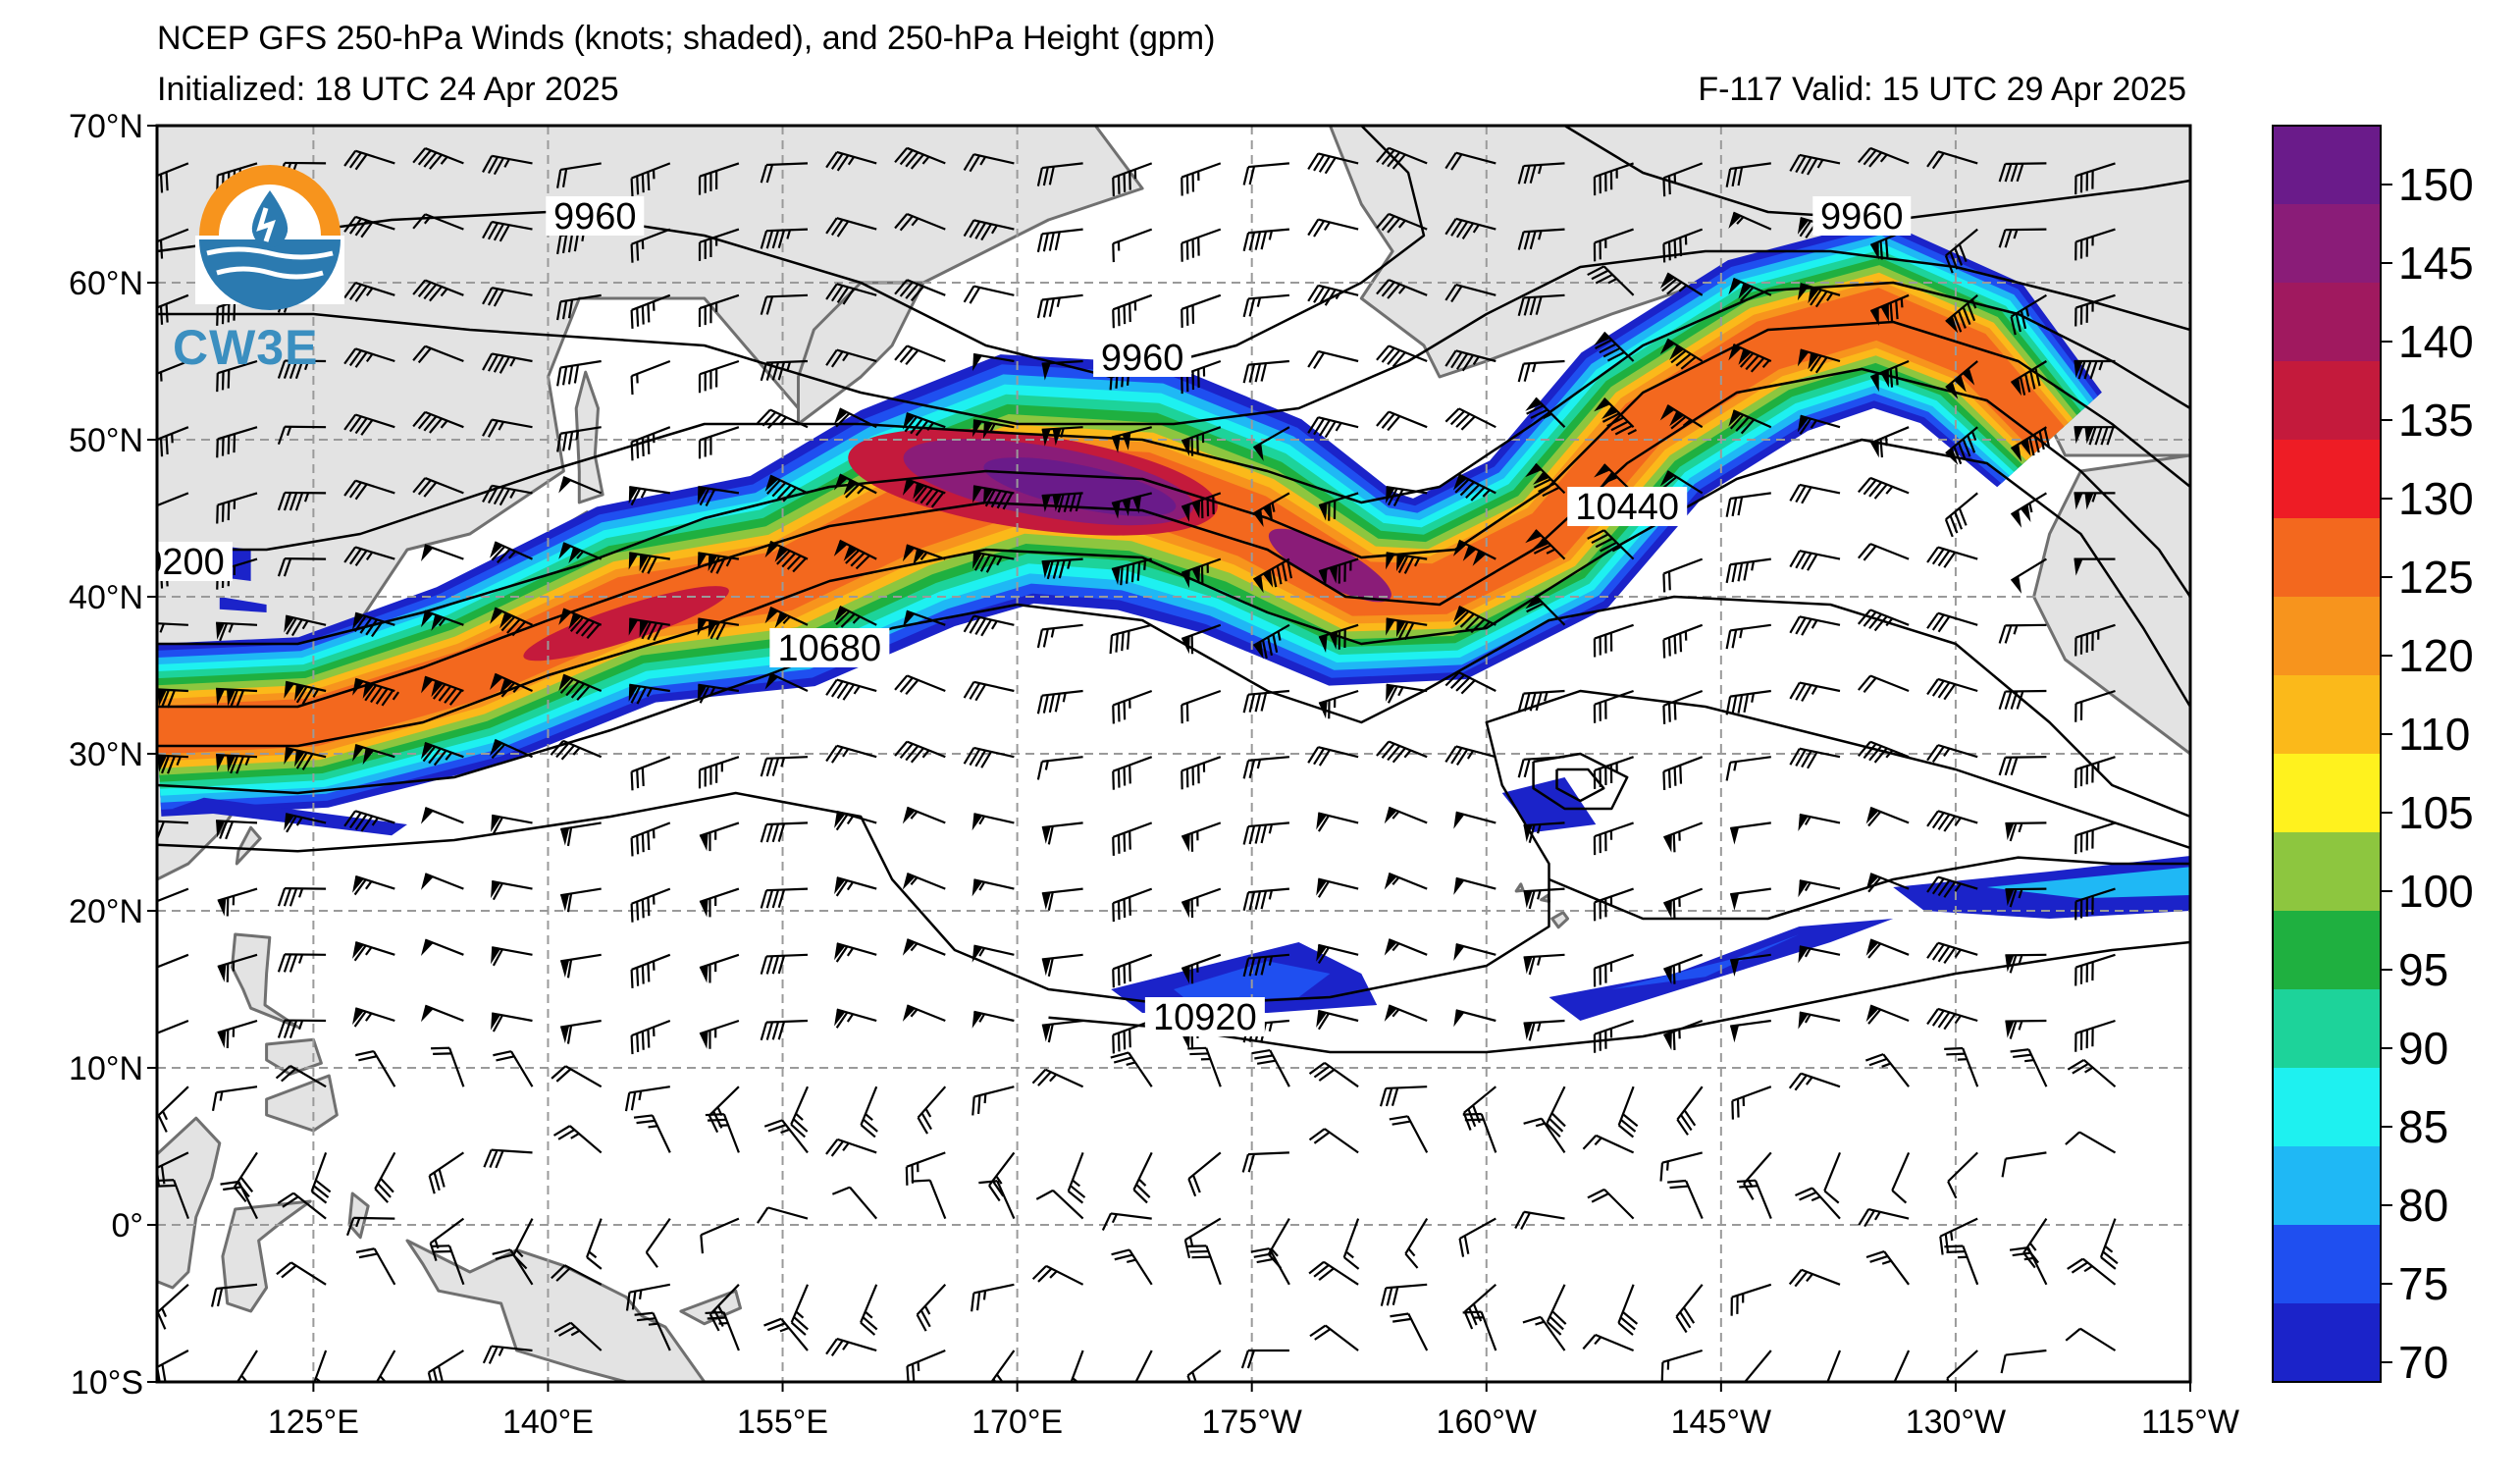  Describe the element at coordinates (1956, 1422) in the screenshot. I see `lon-label: 130°W` at that location.